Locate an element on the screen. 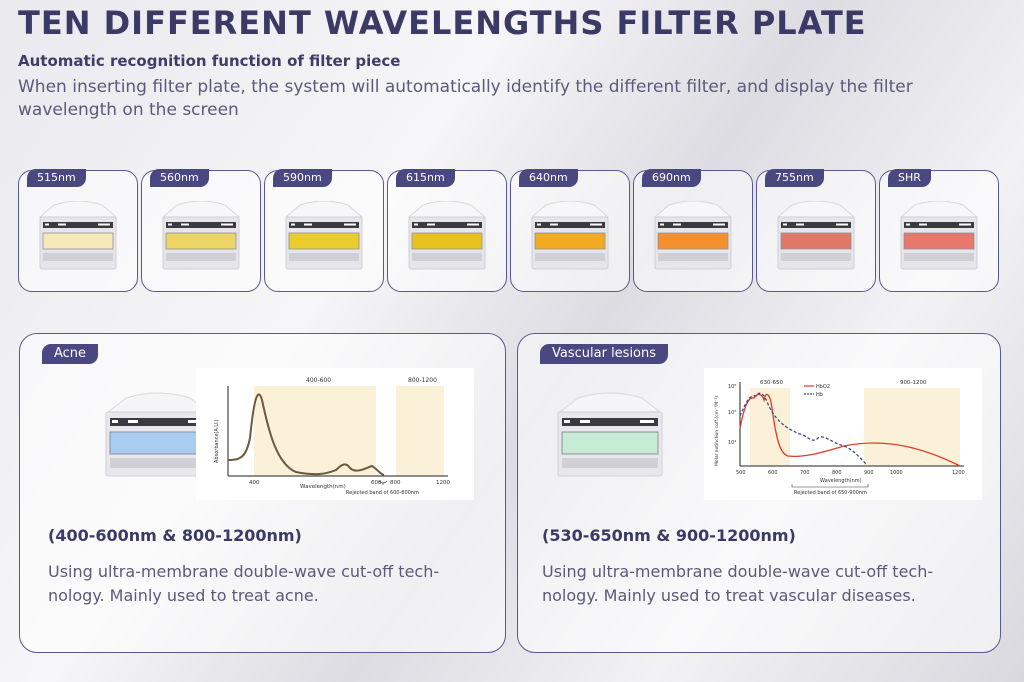 This screenshot has height=682, width=1024. page-title: TEN DIFFERENT WAVELENGTHS FILTER PLATE is located at coordinates (442, 23).